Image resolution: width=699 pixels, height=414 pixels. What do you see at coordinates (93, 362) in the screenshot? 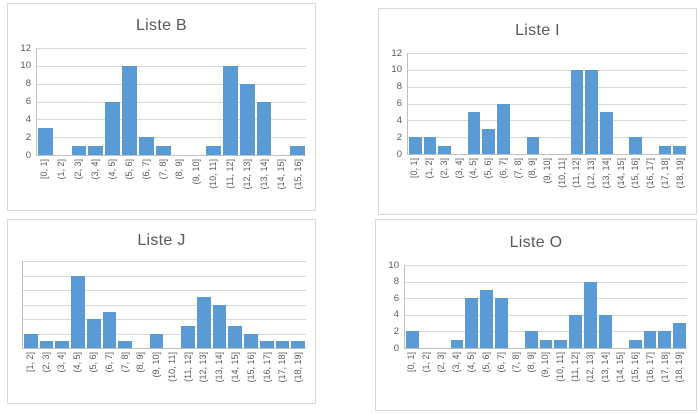
I see `x-axis-tick-label: (5, 6]` at bounding box center [93, 362].